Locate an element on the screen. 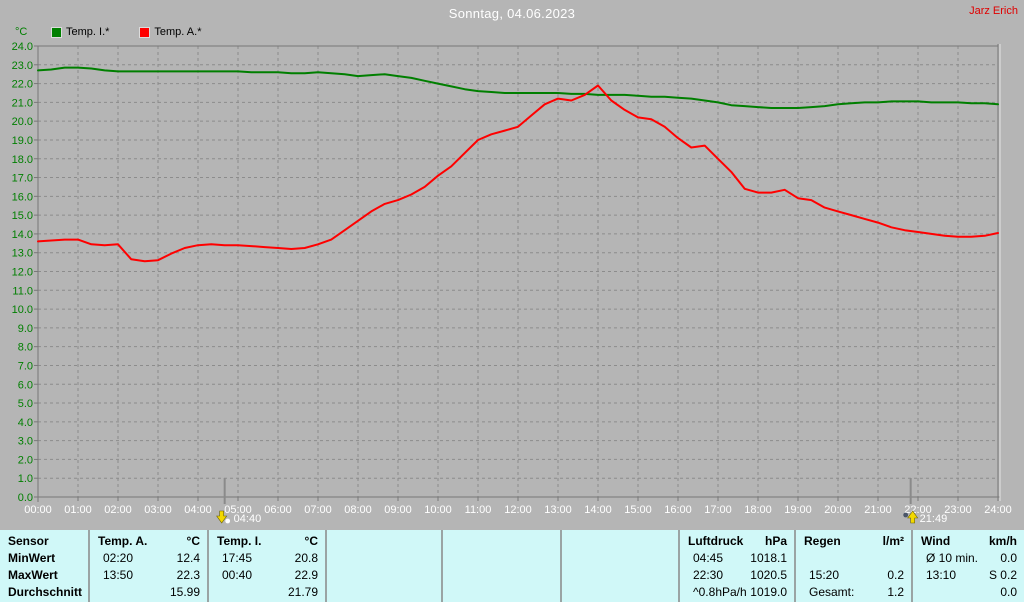 This screenshot has width=1024, height=602. table-cell: 1020.5 is located at coordinates (768, 575).